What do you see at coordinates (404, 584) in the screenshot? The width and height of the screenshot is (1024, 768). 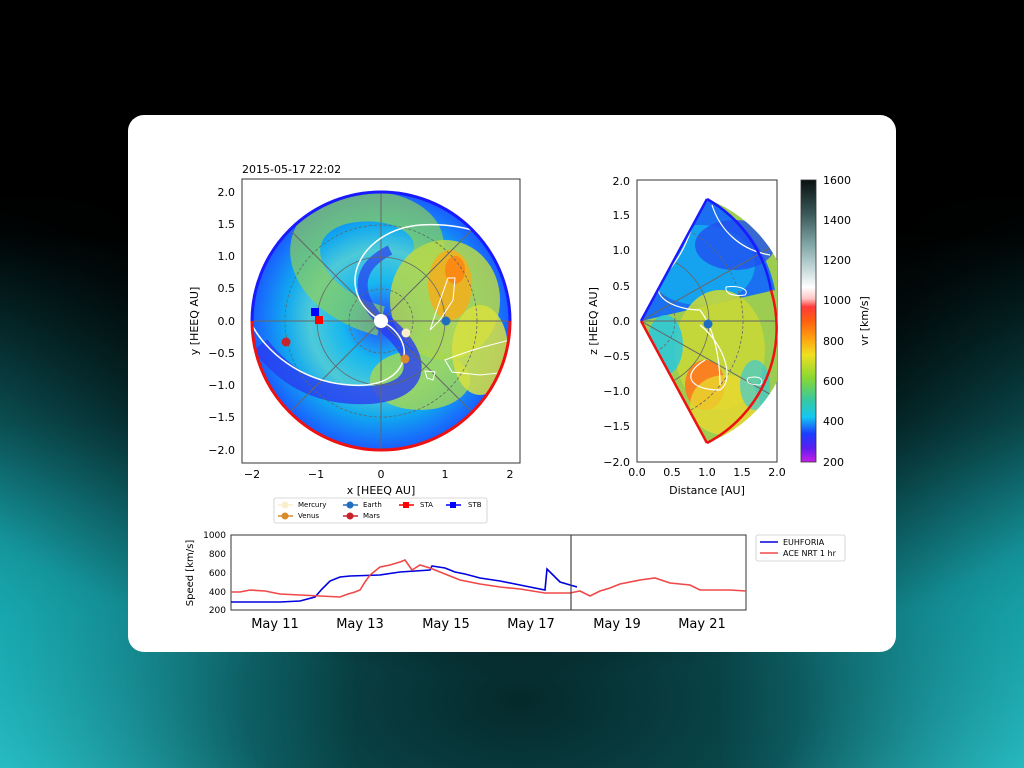 I see `euhforia-line` at bounding box center [404, 584].